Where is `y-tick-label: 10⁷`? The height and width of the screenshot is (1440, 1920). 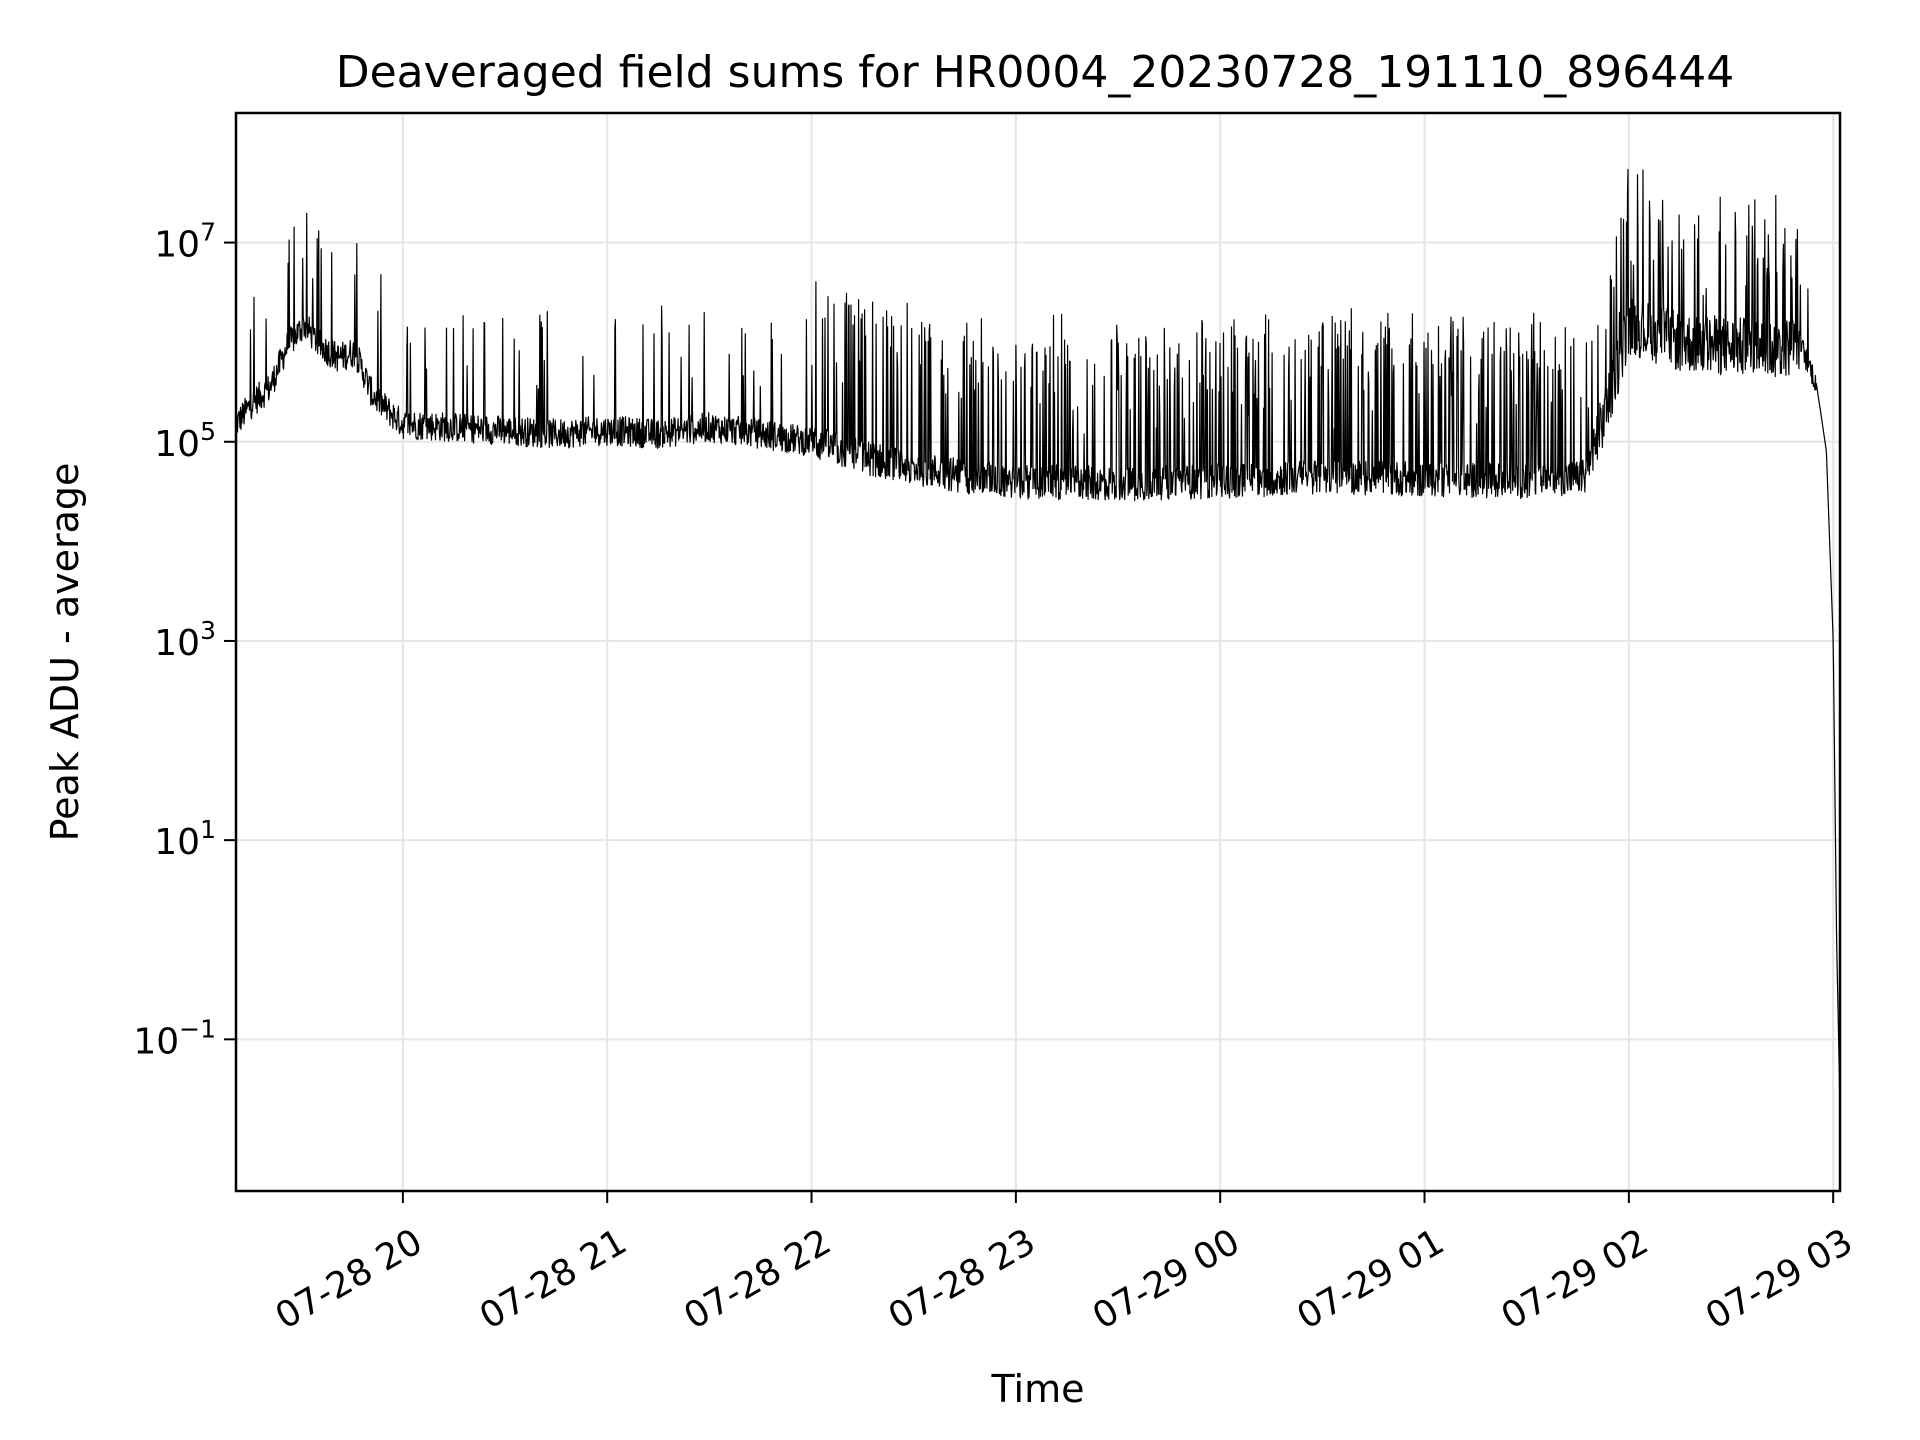
y-tick-label: 10⁷ is located at coordinates (185, 242).